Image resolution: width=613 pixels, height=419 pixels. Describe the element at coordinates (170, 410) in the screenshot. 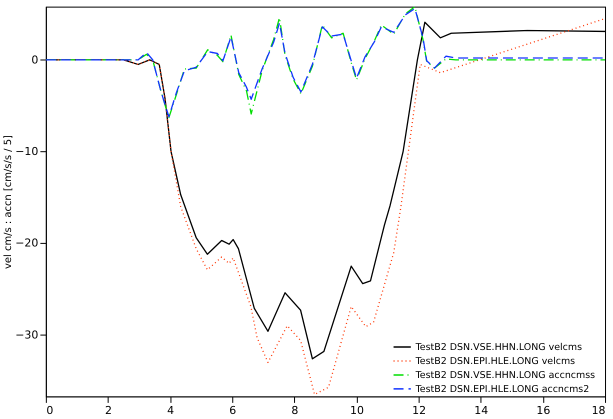

I see `x-tick-label: 4` at that location.